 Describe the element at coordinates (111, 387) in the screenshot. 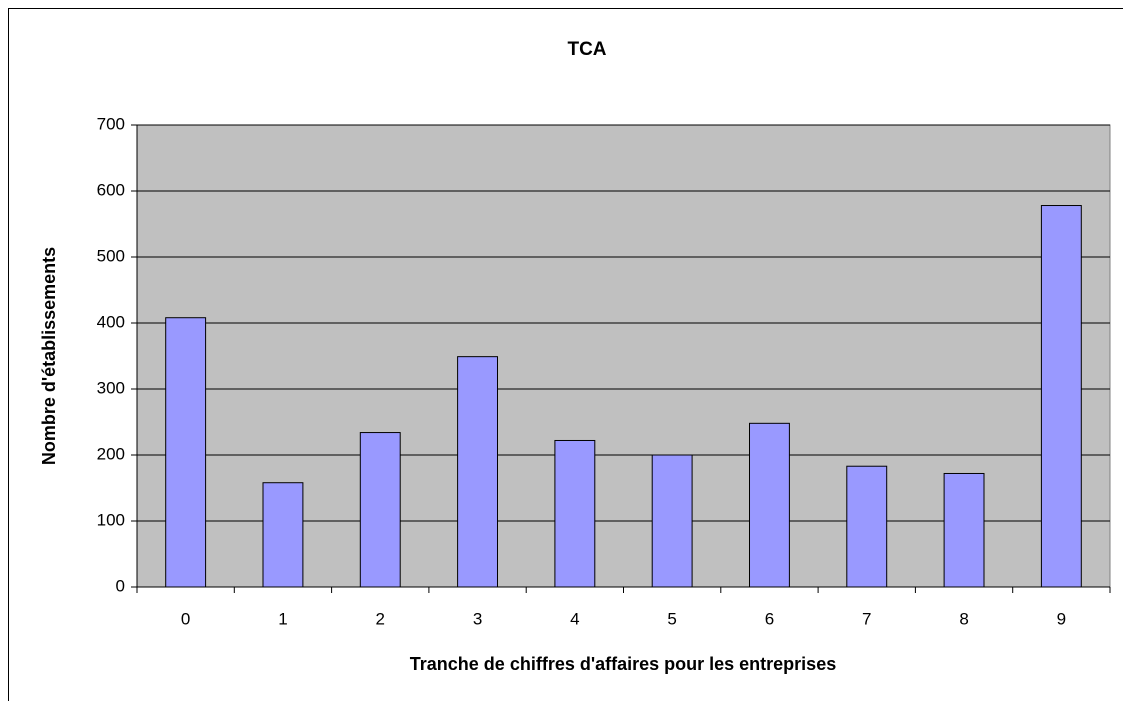

I see `y-tick-label: 300` at that location.